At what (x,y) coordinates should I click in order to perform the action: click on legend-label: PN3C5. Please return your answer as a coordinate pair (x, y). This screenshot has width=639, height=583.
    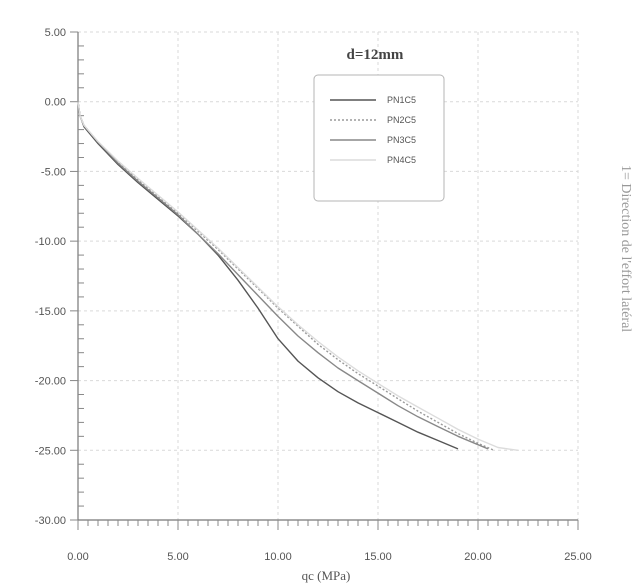
    Looking at the image, I should click on (401, 140).